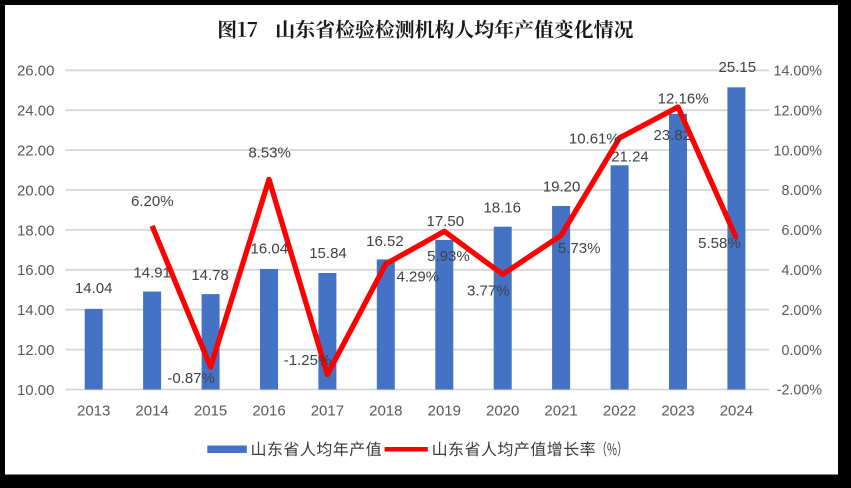 The width and height of the screenshot is (851, 488). Describe the element at coordinates (736, 410) in the screenshot. I see `svg-text: 2024` at that location.